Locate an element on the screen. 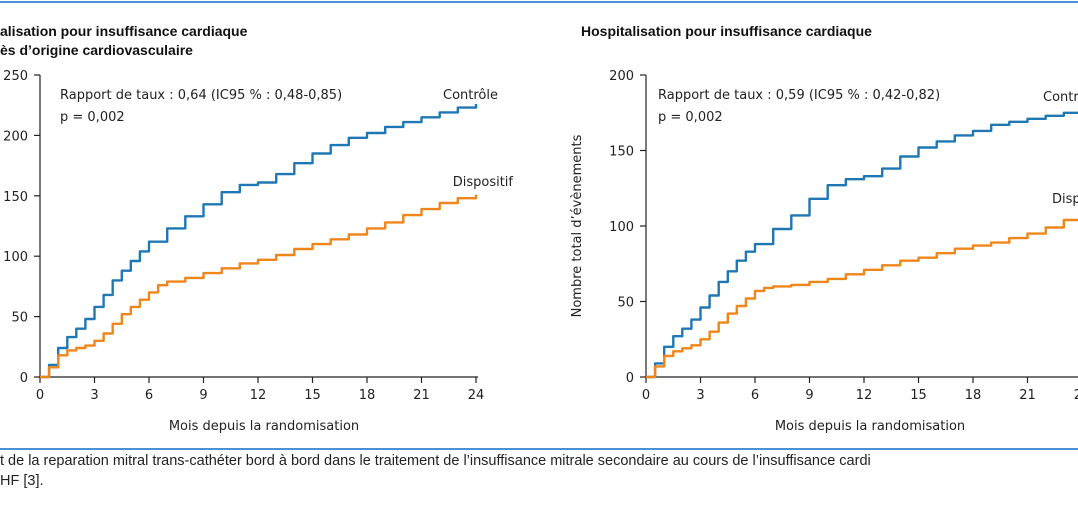 The image size is (1078, 516). chart2-series-dispositif-line is located at coordinates (862, 298).